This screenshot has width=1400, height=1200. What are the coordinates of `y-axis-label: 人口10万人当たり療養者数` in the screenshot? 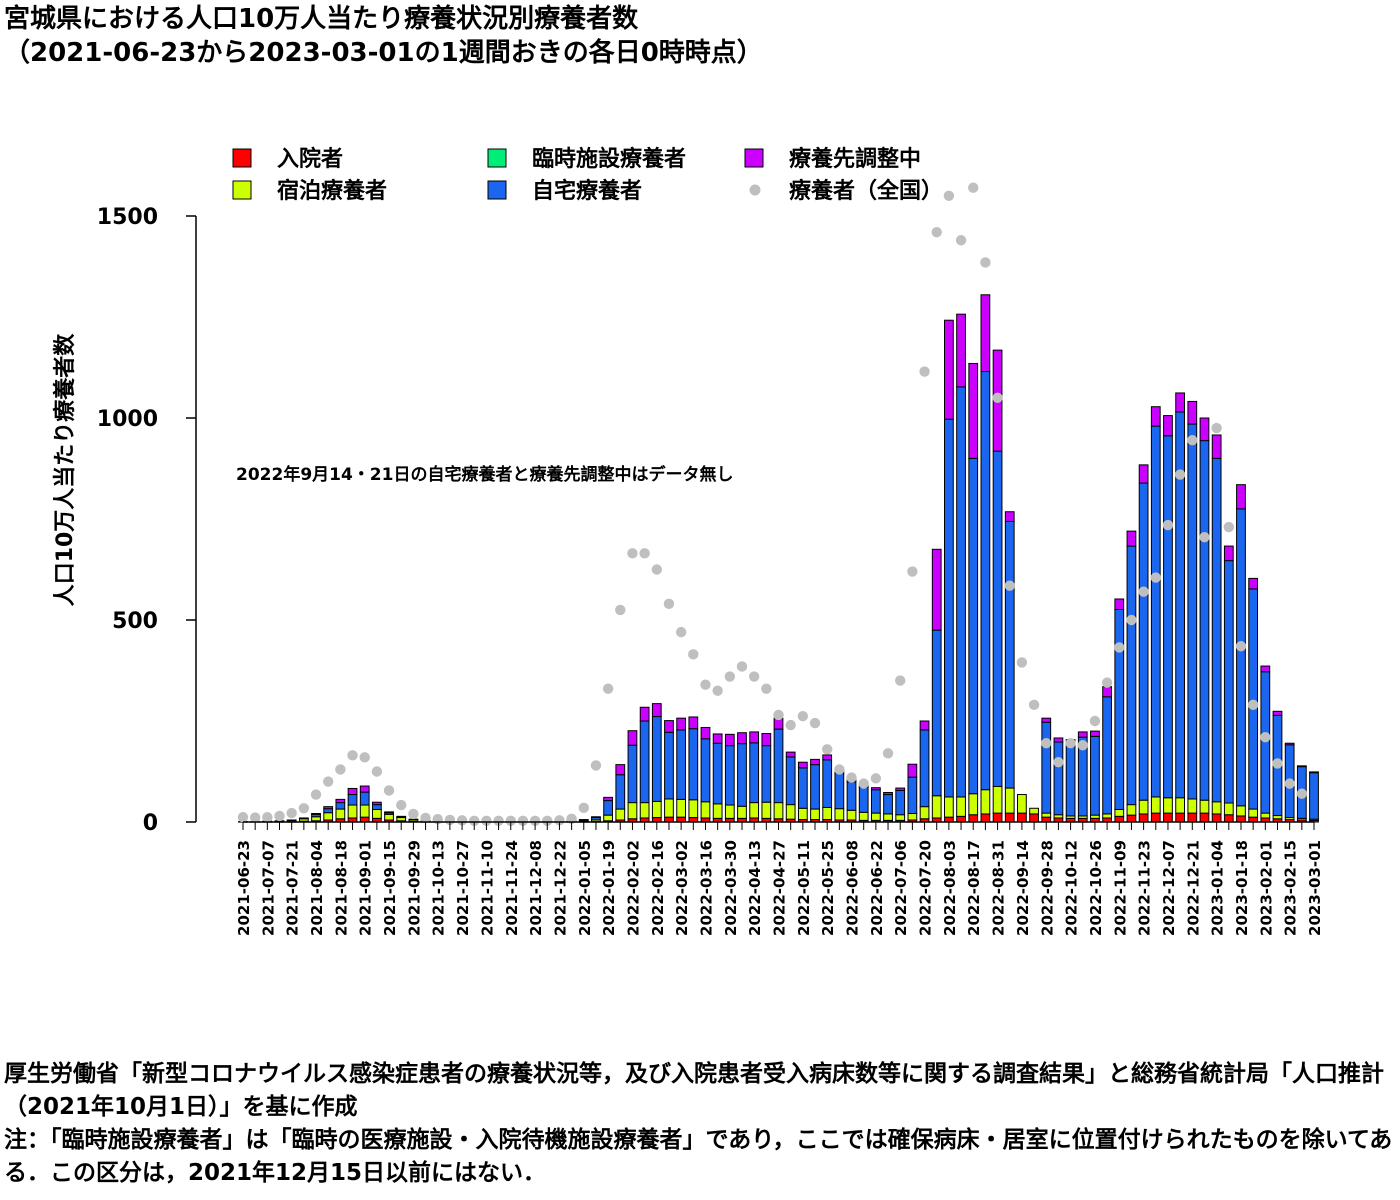 It's located at (65, 470).